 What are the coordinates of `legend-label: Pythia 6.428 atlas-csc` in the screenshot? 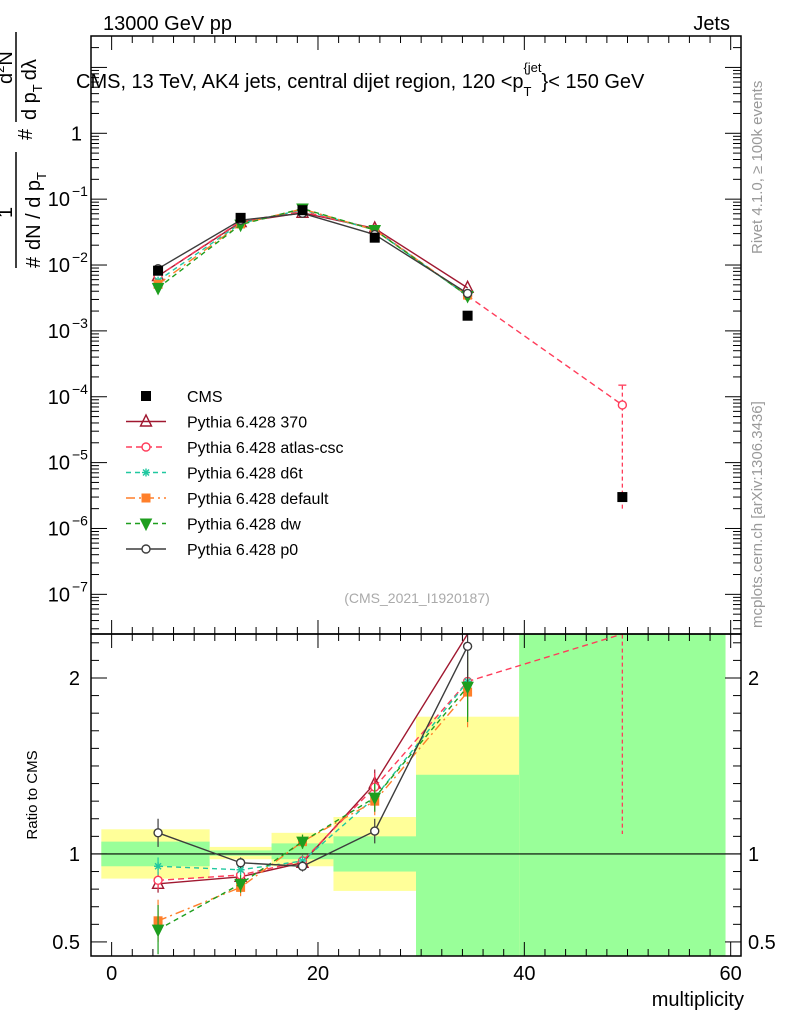 It's located at (265, 448).